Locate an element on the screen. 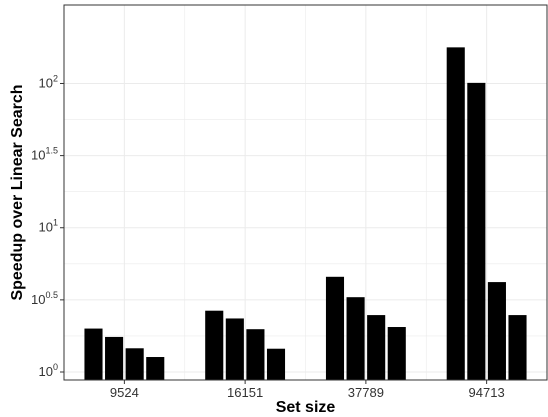  y-tick-label: 101.5 is located at coordinates (44, 154).